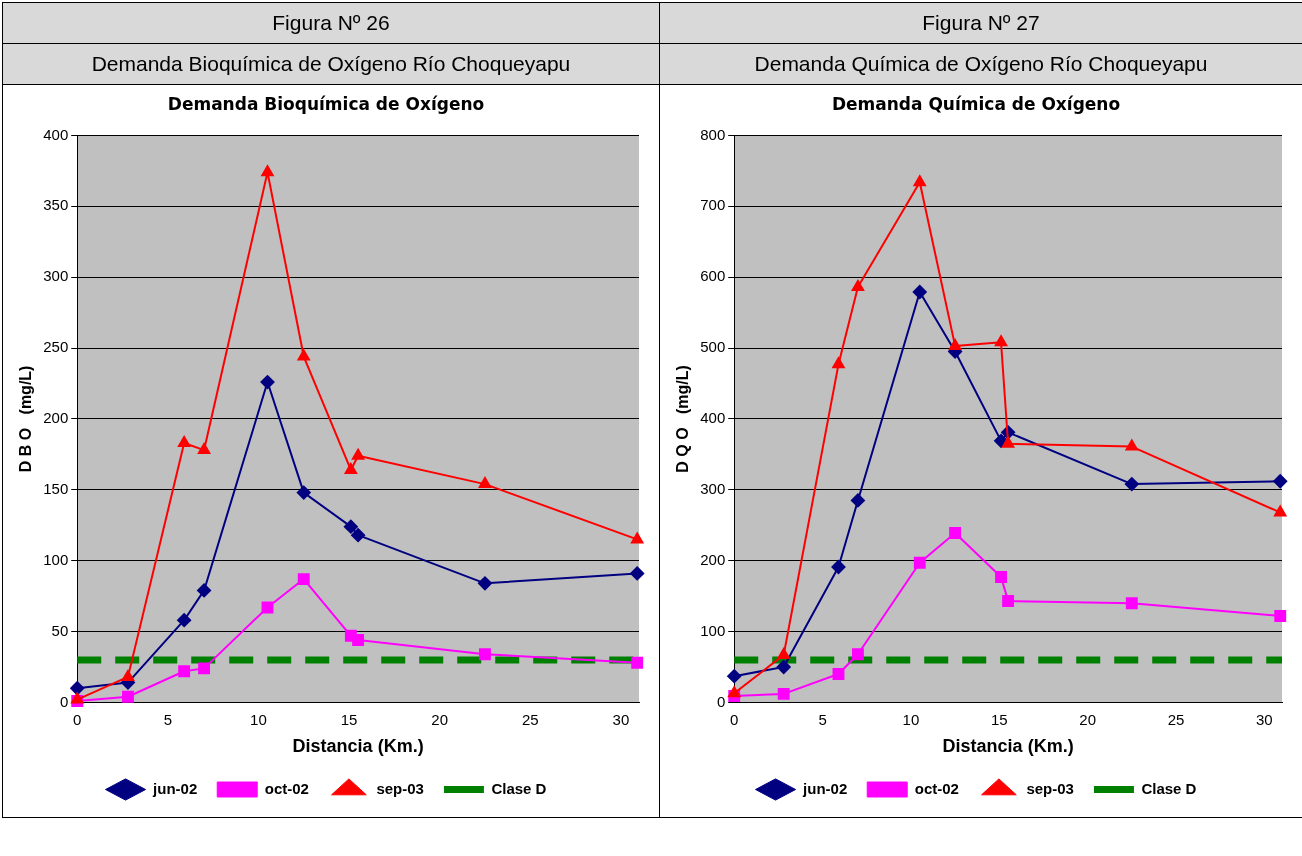  Describe the element at coordinates (976, 103) in the screenshot. I see `chart-title: Demanda Química de Oxígeno` at that location.